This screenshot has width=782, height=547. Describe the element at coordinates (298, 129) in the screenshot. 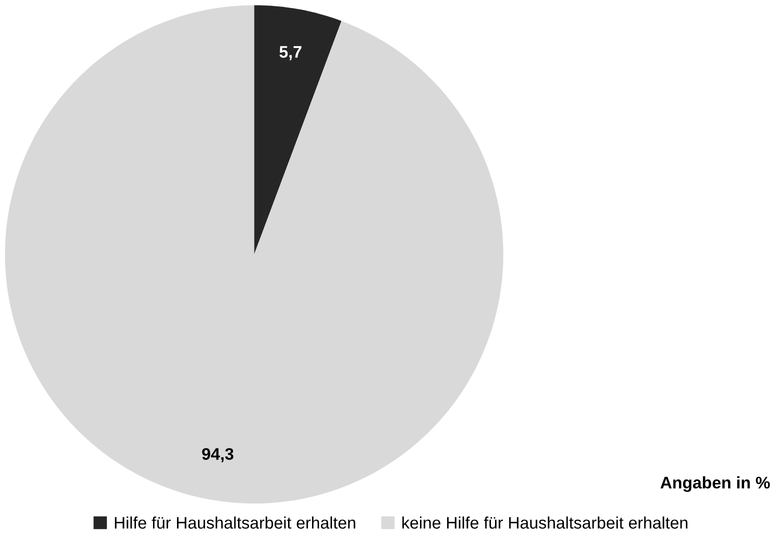

I see `pie-slice` at that location.